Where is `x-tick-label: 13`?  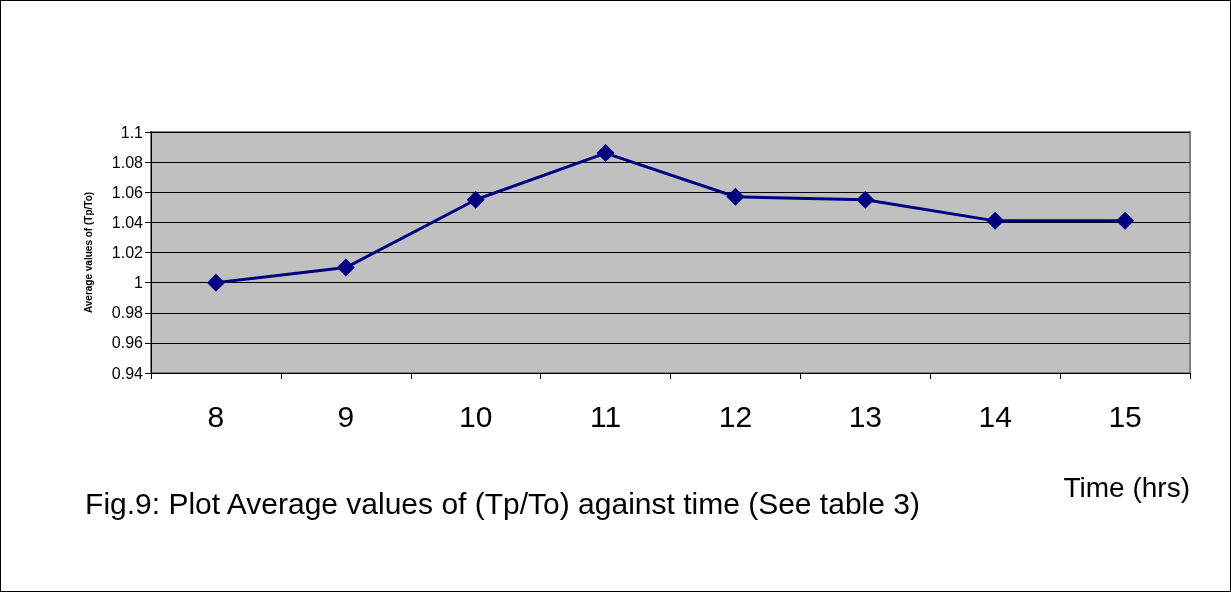
x-tick-label: 13 is located at coordinates (865, 416).